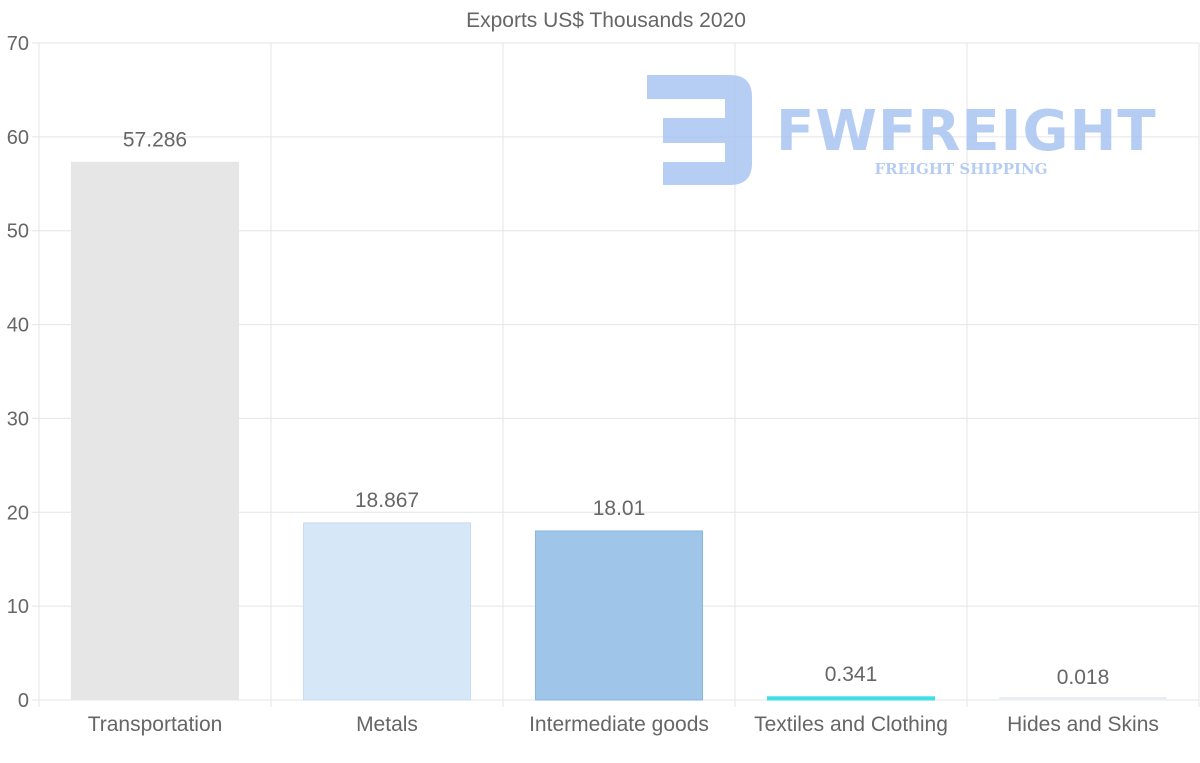  What do you see at coordinates (155, 139) in the screenshot?
I see `bar-value-label: 57.286` at bounding box center [155, 139].